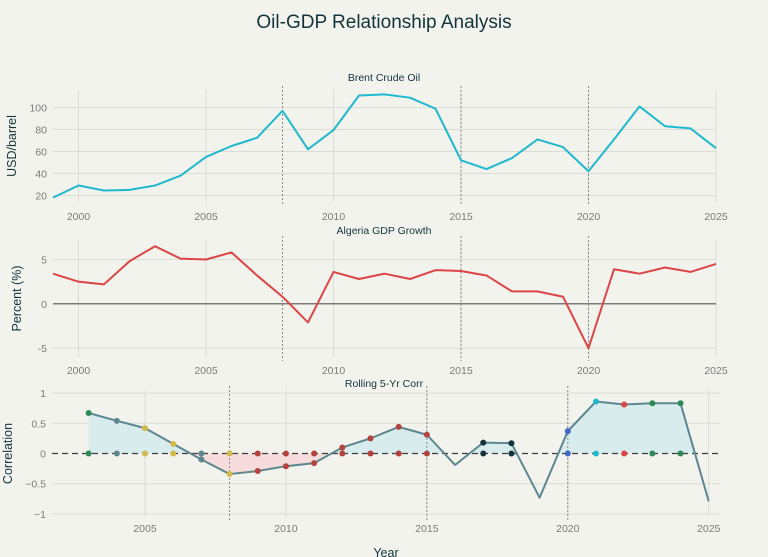 The image size is (768, 557). I want to click on y-tick-label: 20, so click(41, 196).